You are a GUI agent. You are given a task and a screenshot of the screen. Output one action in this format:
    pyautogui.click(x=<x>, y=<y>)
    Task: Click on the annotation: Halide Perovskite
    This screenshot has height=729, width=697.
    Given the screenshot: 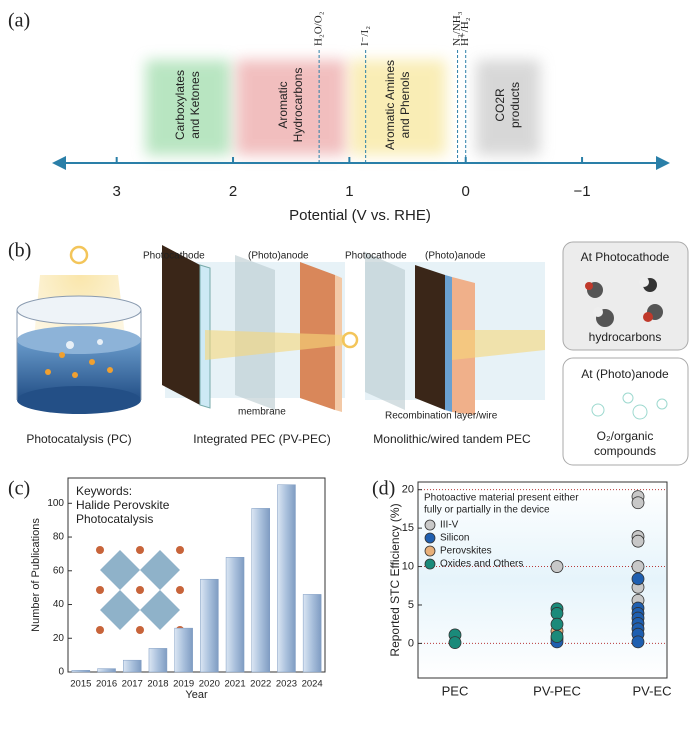 What is the action you would take?
    pyautogui.click(x=123, y=505)
    